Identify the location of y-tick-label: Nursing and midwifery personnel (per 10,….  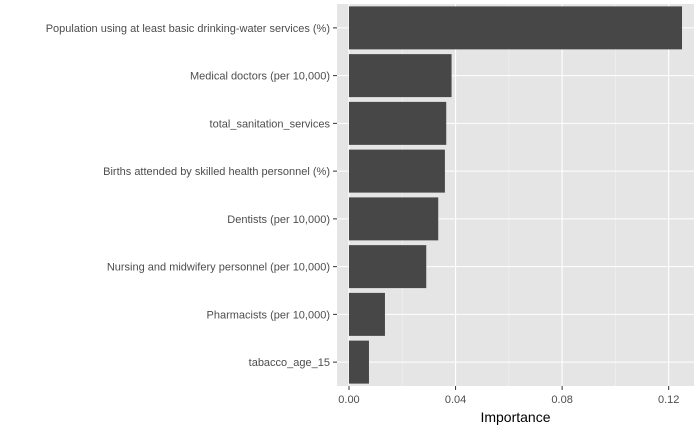
(218, 268).